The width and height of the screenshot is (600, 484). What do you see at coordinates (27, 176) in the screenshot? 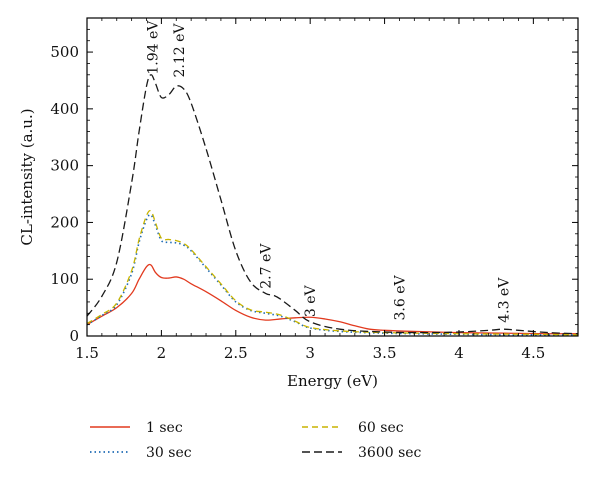
I see `y-axis-label: CL-intensity (a.u.)` at bounding box center [27, 176].